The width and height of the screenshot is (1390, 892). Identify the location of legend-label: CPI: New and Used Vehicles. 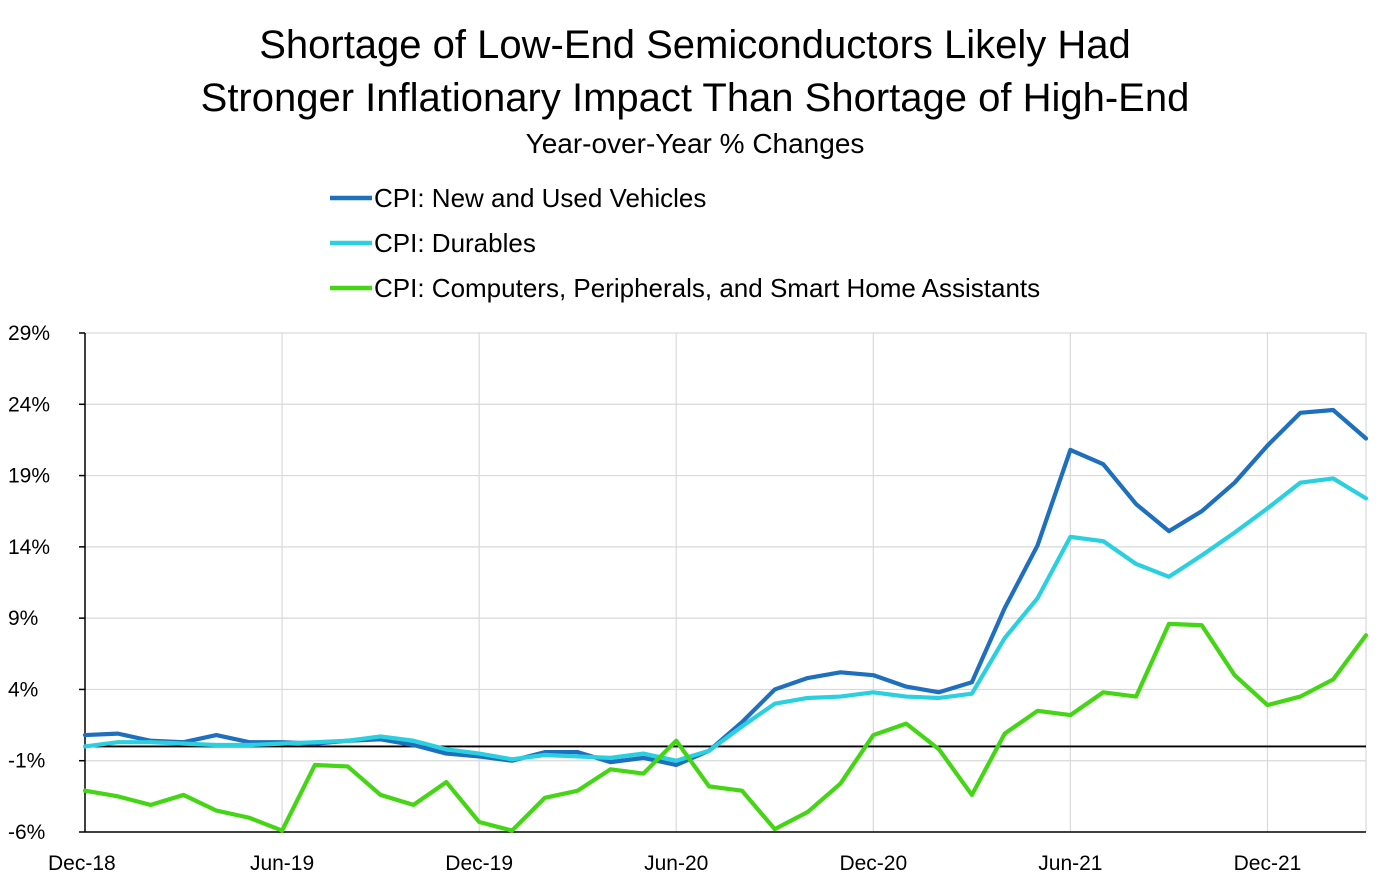
(540, 198).